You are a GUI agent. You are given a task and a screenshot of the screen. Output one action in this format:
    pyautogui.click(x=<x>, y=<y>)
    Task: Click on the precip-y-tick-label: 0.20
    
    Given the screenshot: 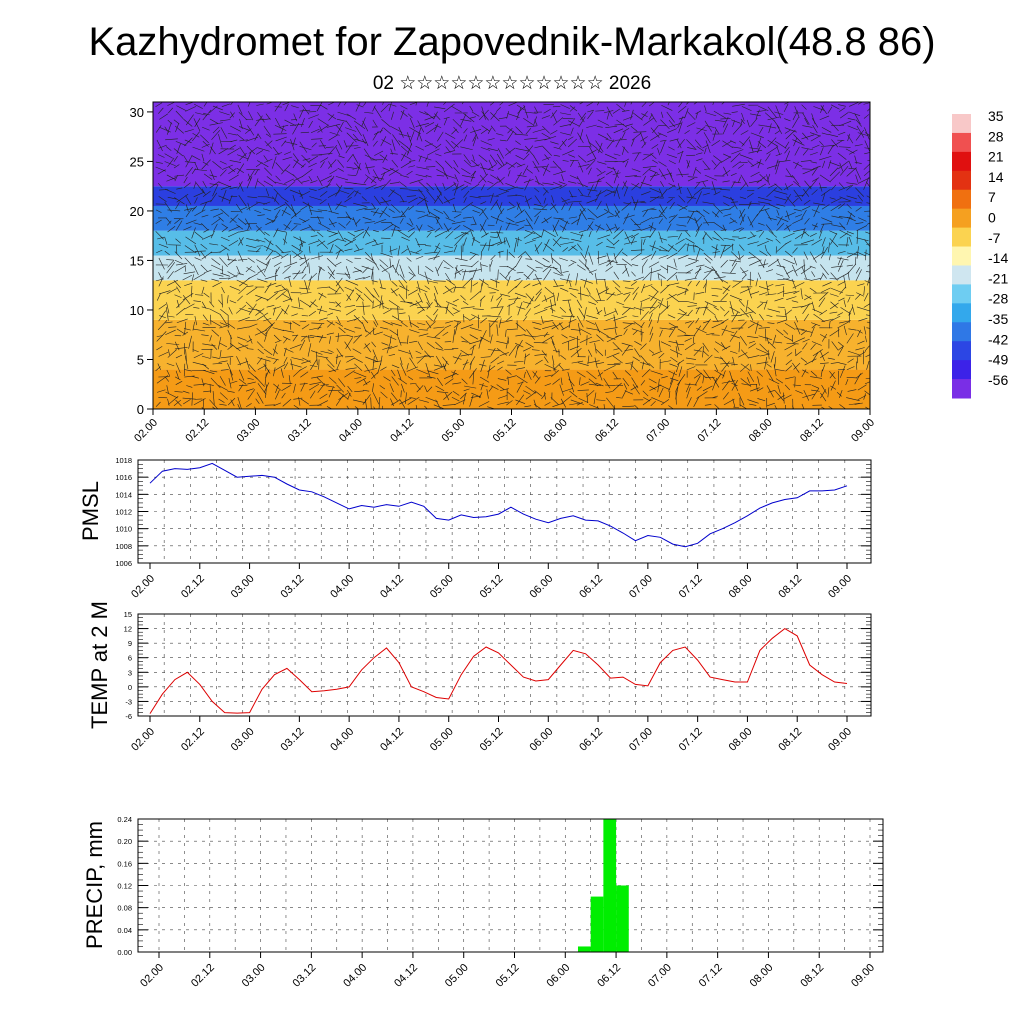 What is the action you would take?
    pyautogui.click(x=124, y=841)
    